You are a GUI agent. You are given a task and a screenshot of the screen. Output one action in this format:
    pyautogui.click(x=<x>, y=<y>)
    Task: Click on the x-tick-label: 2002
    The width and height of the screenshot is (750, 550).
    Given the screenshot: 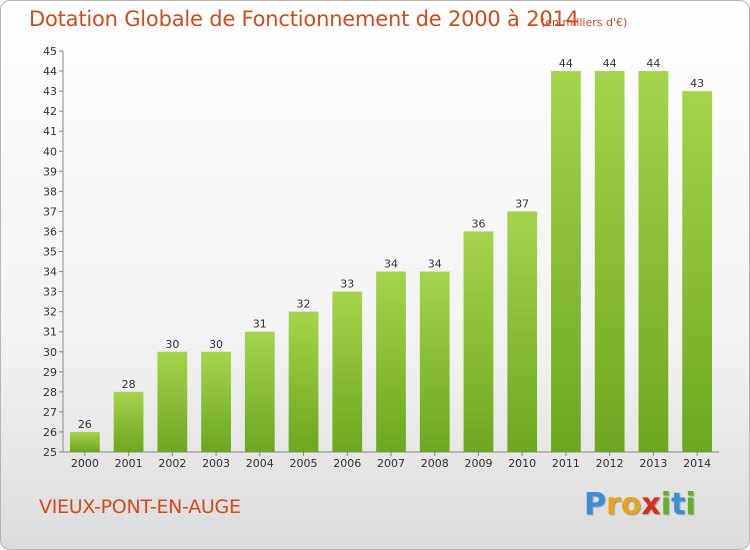 What is the action you would take?
    pyautogui.click(x=172, y=463)
    